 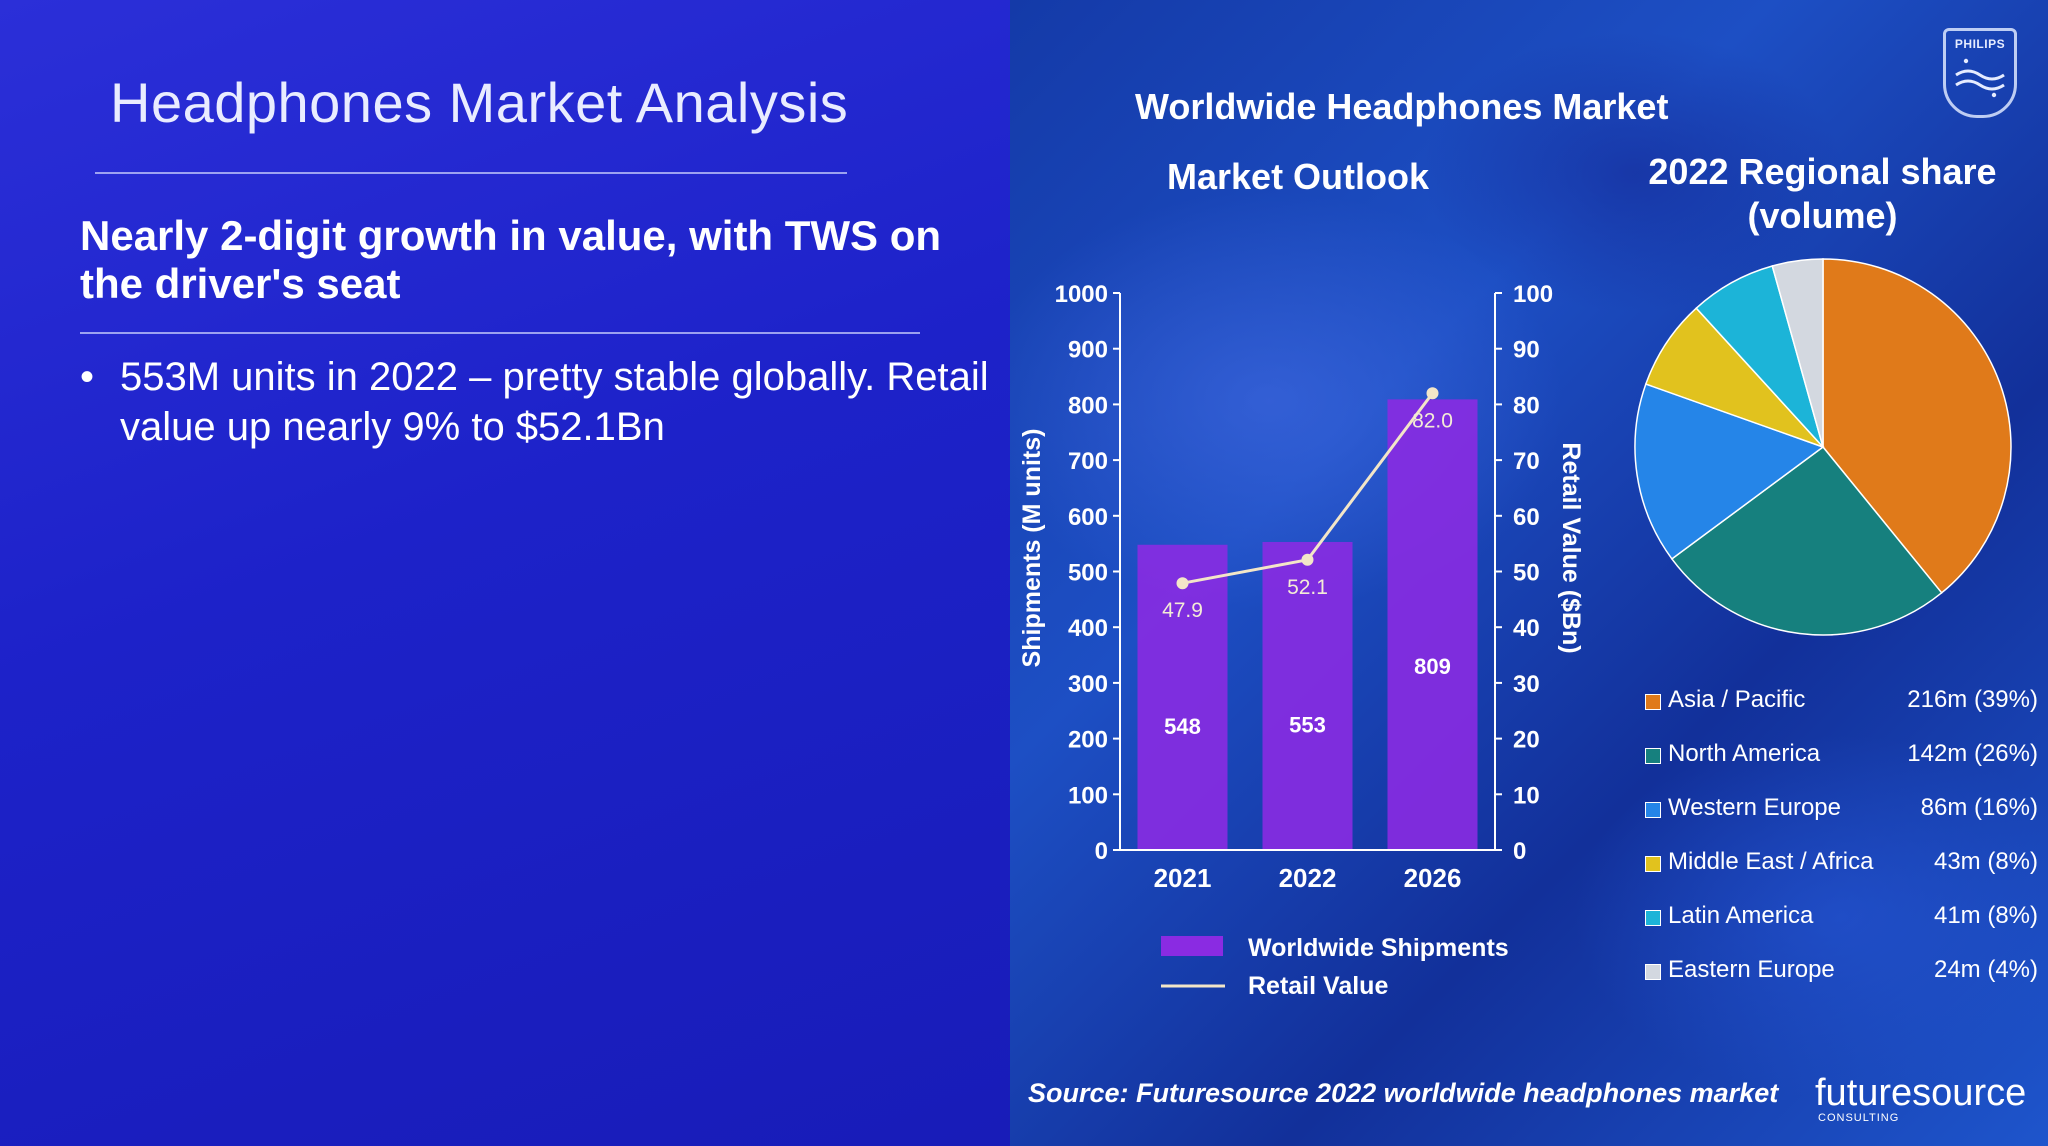 I want to click on panel-title: Worldwide Headphones Market, so click(x=1402, y=106).